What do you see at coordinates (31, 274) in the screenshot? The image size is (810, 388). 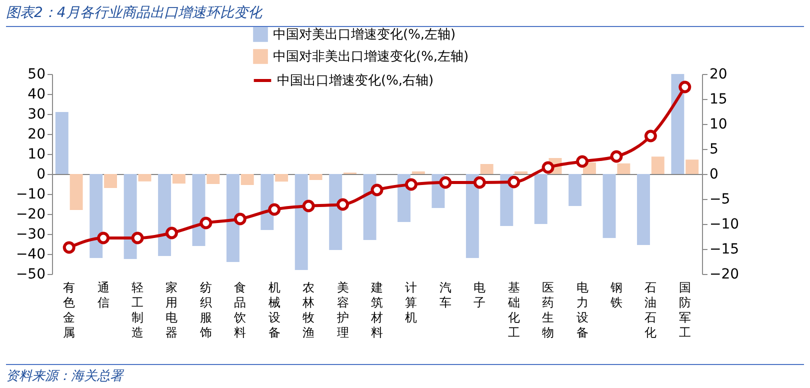 I see `y-tick-label: −50` at bounding box center [31, 274].